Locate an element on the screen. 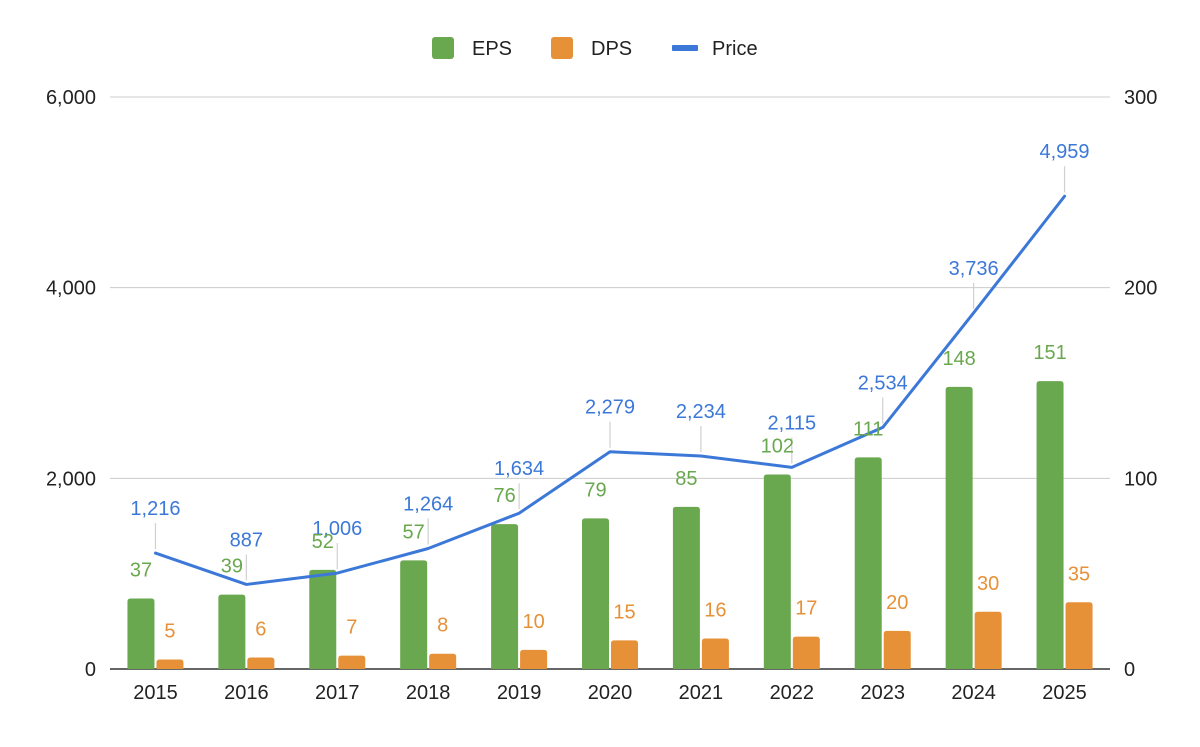 The image size is (1200, 747). x-tick-label: 2018 is located at coordinates (428, 693).